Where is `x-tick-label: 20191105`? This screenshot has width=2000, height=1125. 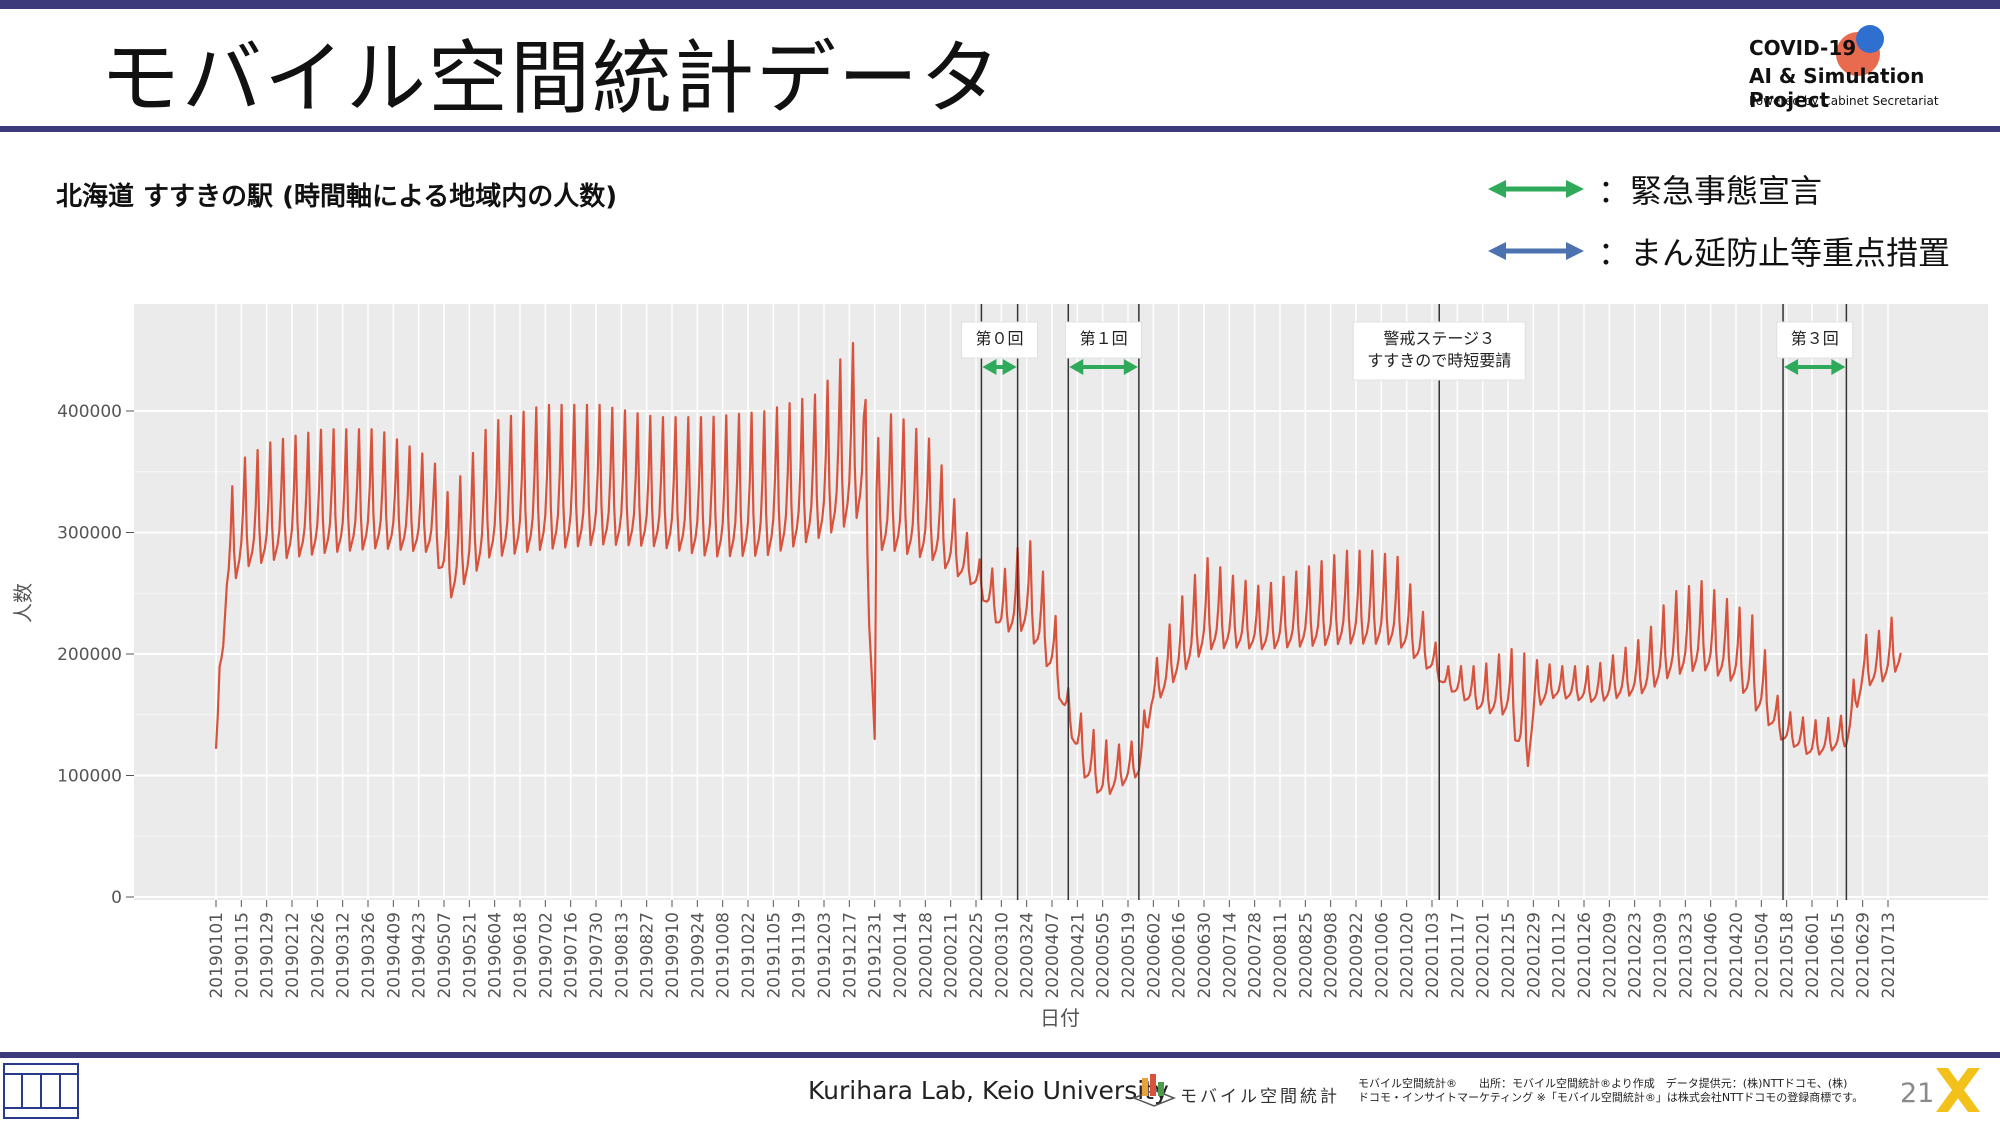 x-tick-label: 20191105 is located at coordinates (774, 955).